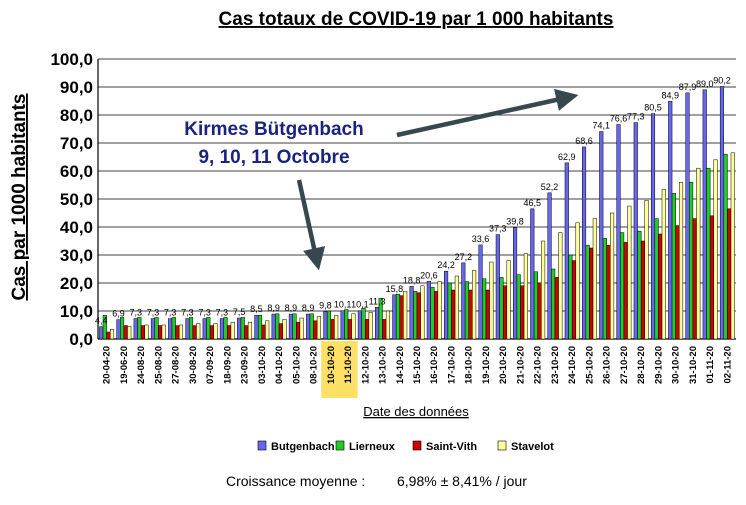  Describe the element at coordinates (81, 339) in the screenshot. I see `y-tick-label: 0,0` at that location.